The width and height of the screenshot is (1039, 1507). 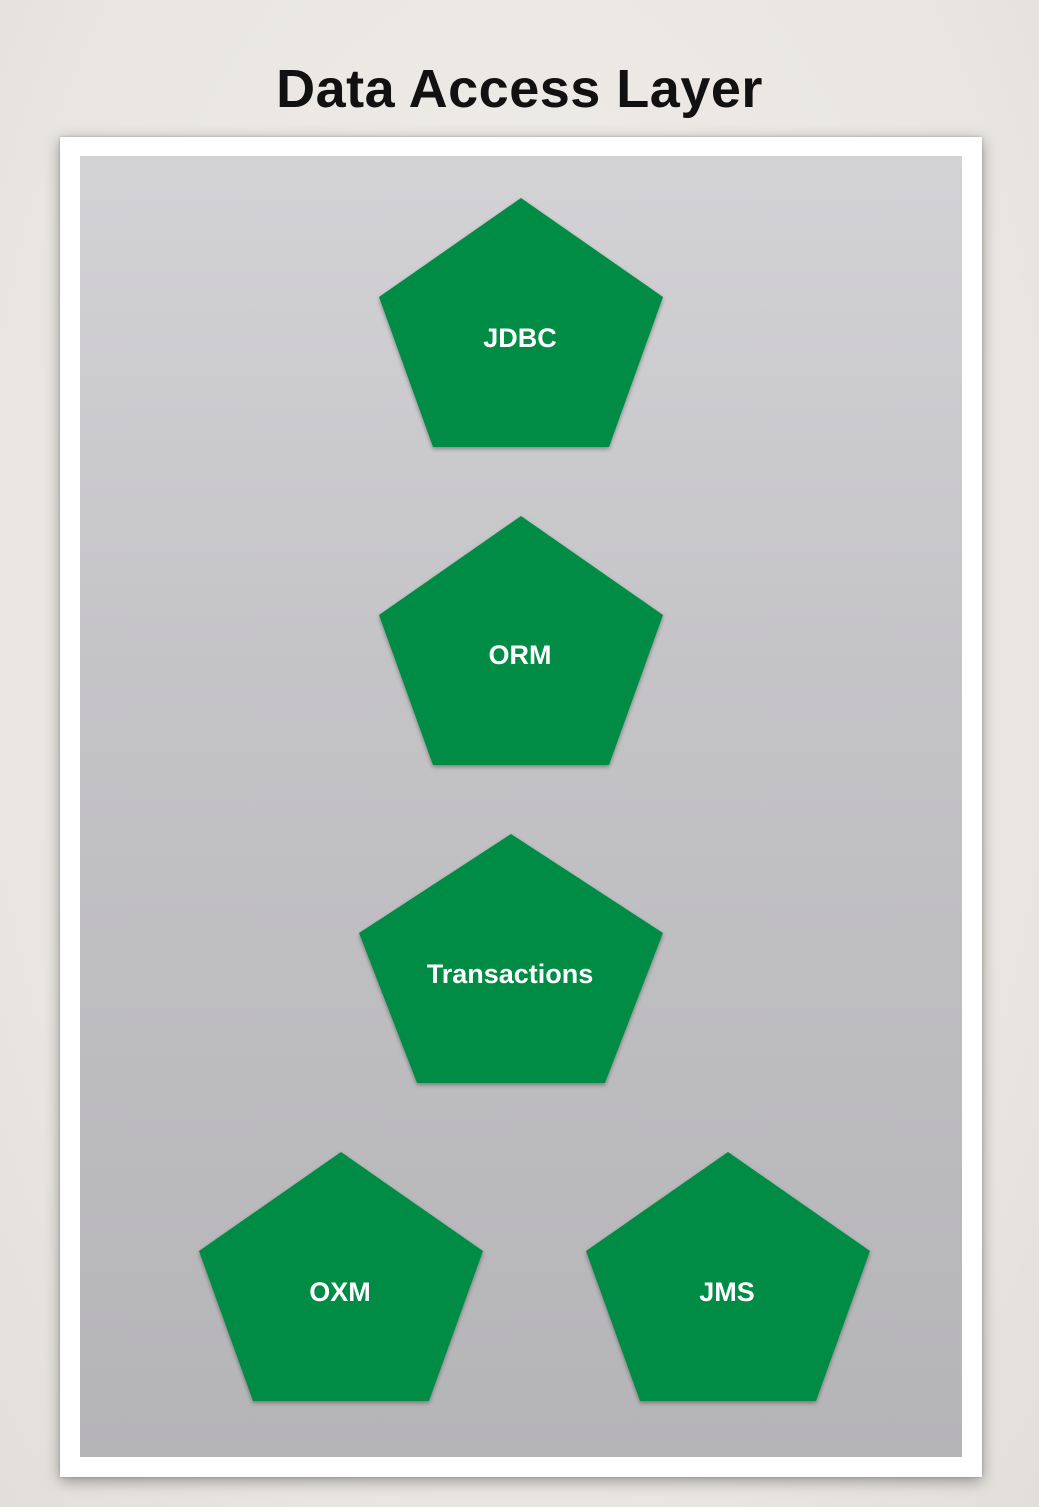 I want to click on module-jdbc: JDBC, so click(x=521, y=322).